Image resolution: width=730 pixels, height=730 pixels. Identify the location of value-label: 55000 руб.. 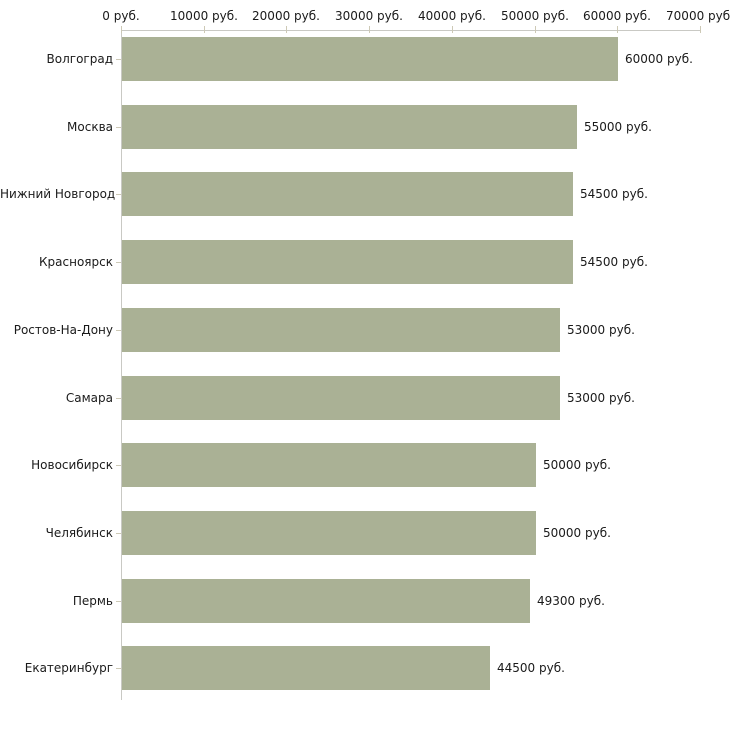
(618, 127).